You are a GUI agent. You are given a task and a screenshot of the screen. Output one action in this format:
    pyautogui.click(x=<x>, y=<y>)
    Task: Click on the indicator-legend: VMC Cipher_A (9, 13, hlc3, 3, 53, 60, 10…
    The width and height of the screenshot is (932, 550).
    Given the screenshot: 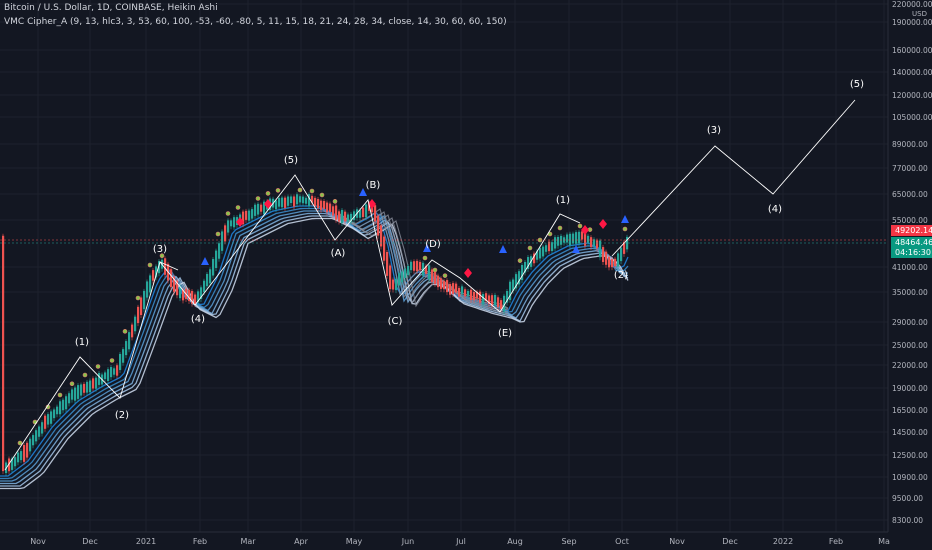 What is the action you would take?
    pyautogui.click(x=255, y=22)
    